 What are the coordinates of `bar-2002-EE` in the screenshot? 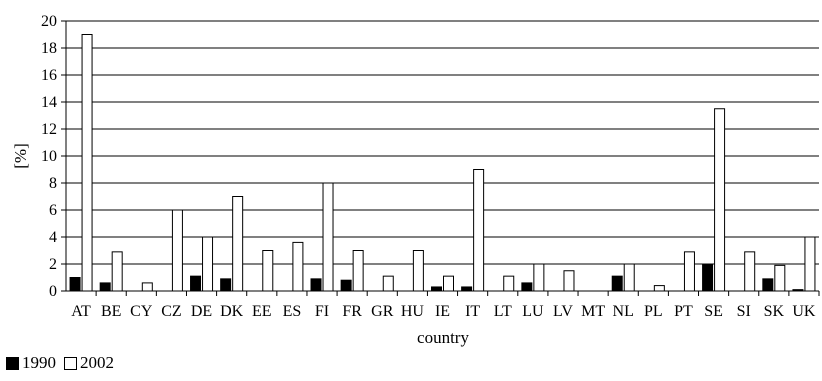 It's located at (268, 271).